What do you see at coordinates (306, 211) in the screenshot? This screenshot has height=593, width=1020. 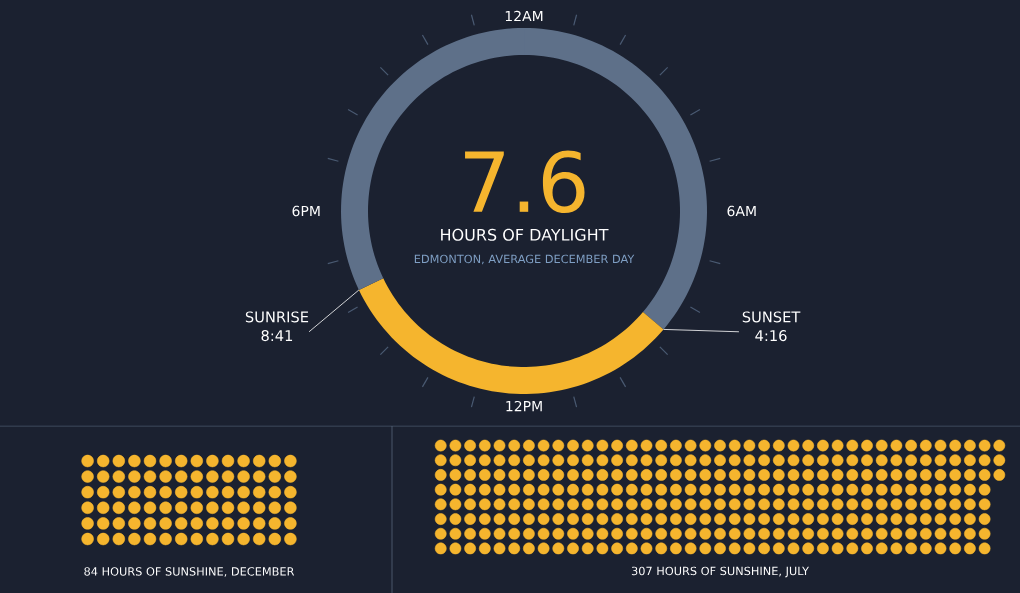 I see `text: 6PM` at bounding box center [306, 211].